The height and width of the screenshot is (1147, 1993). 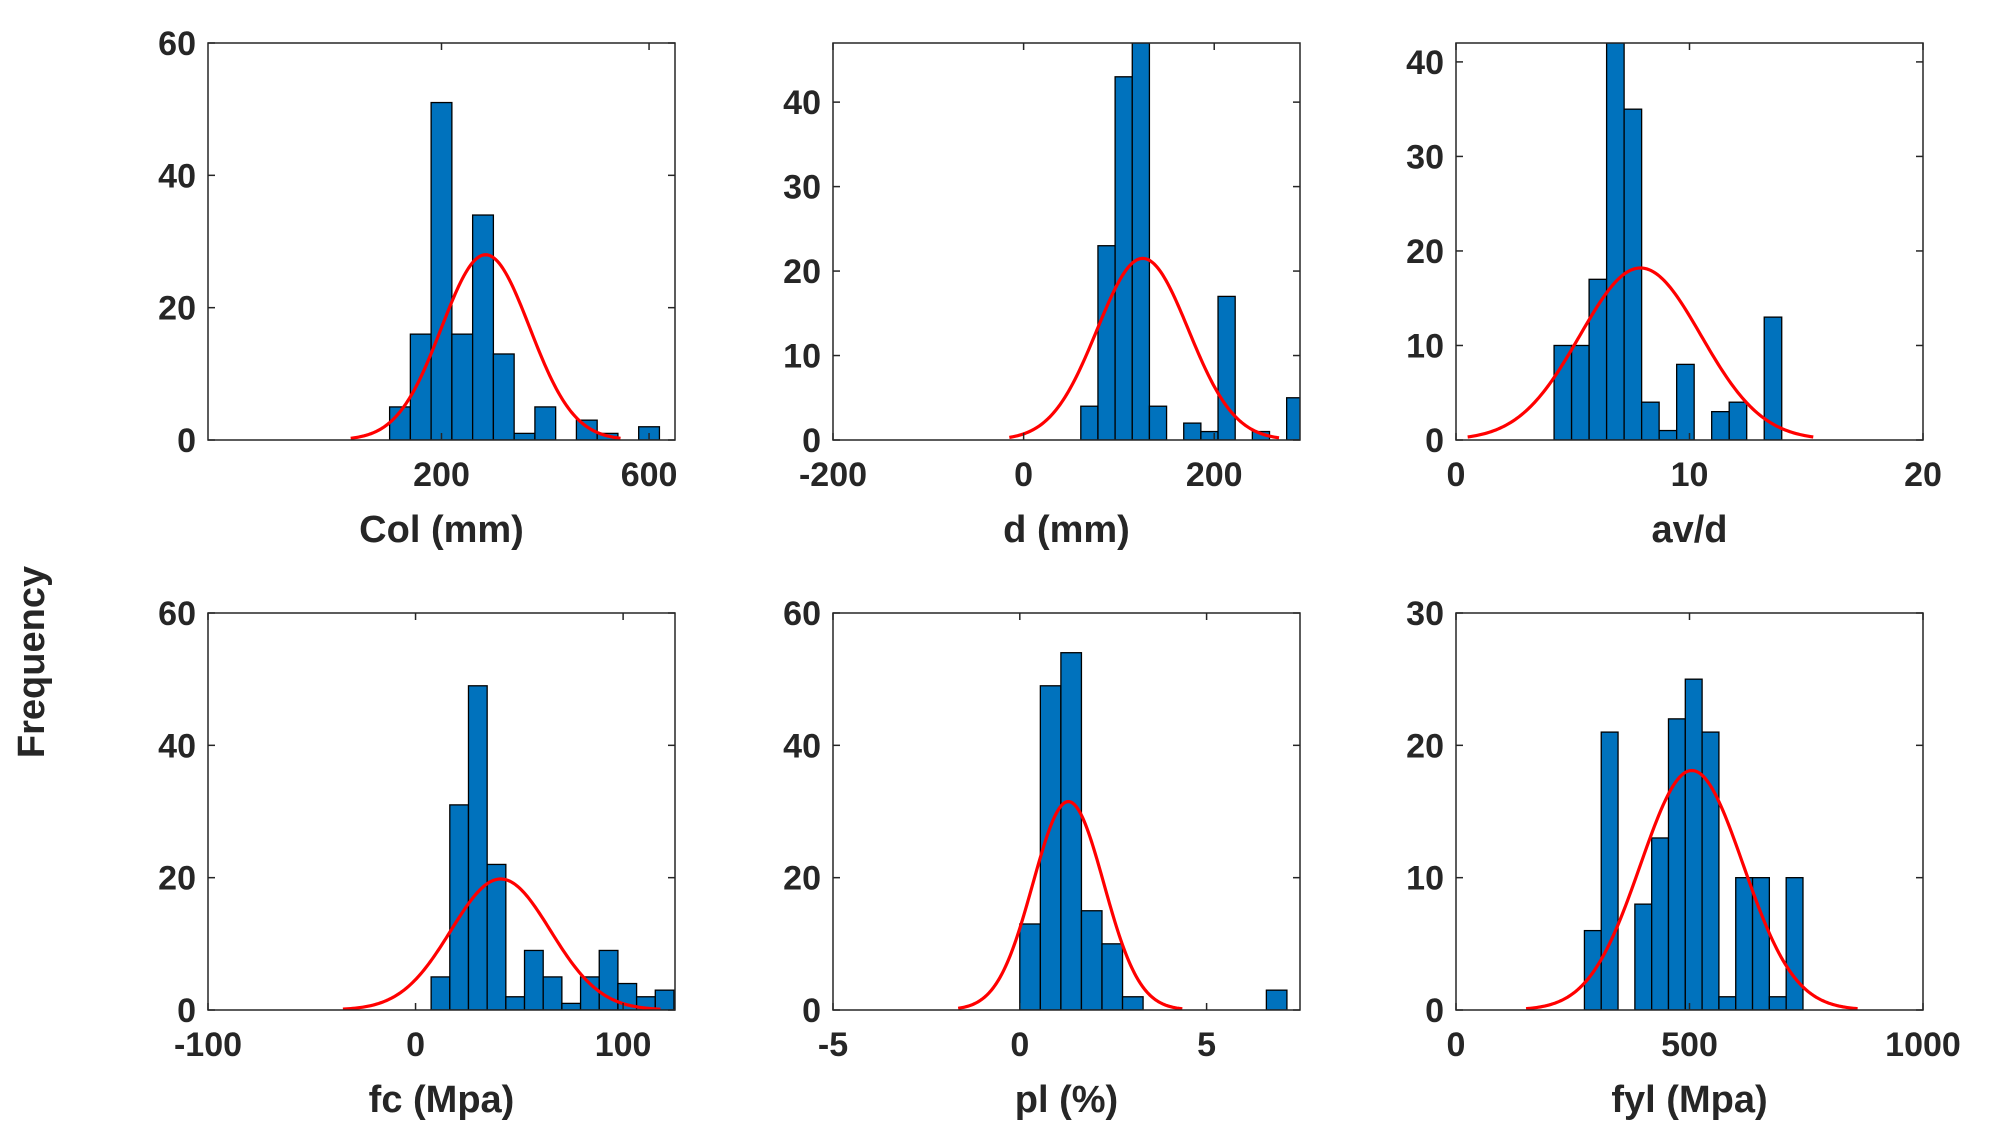 I want to click on x-tick-label: 1000, so click(x=1923, y=1045).